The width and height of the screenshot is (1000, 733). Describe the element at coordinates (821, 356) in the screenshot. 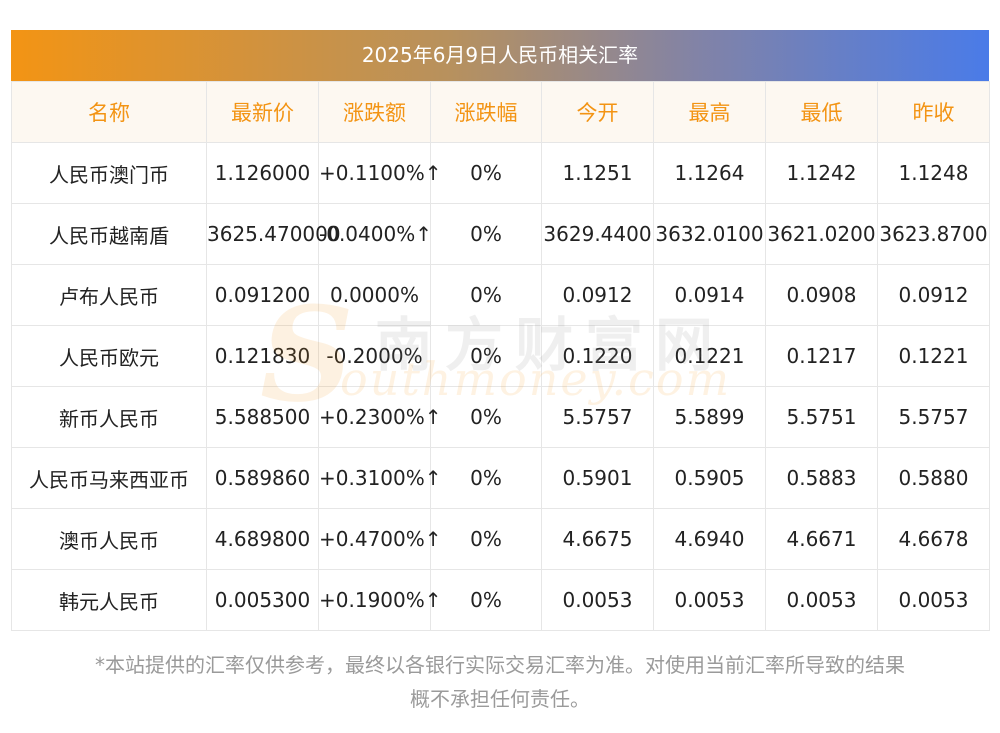

I see `cell-low: 0.1217` at that location.